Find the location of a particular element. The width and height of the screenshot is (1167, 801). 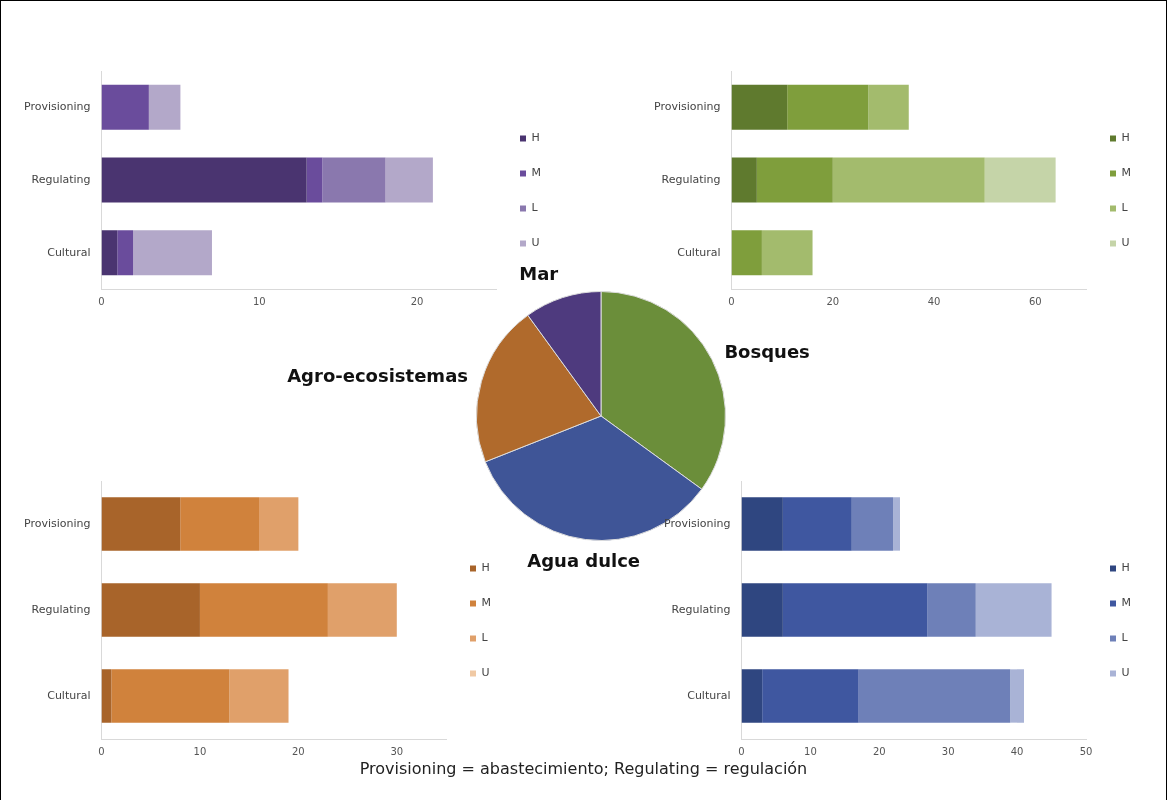

text: Provisioning = abastecimiento; Regulating = regulación is located at coordinates (583, 768).